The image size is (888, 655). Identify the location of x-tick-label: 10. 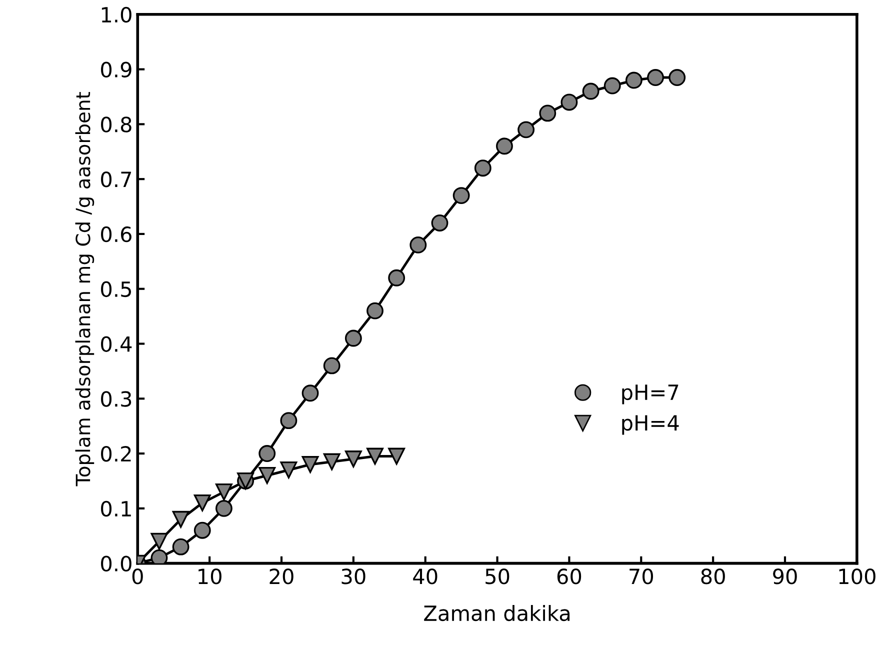
(210, 576).